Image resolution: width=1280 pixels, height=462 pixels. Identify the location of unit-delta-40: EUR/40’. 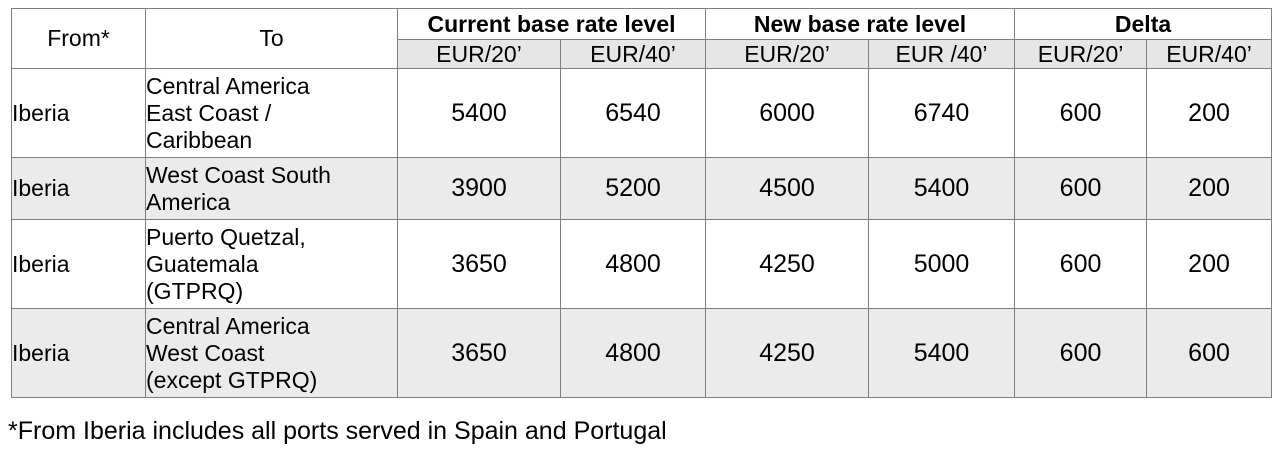
(1209, 54).